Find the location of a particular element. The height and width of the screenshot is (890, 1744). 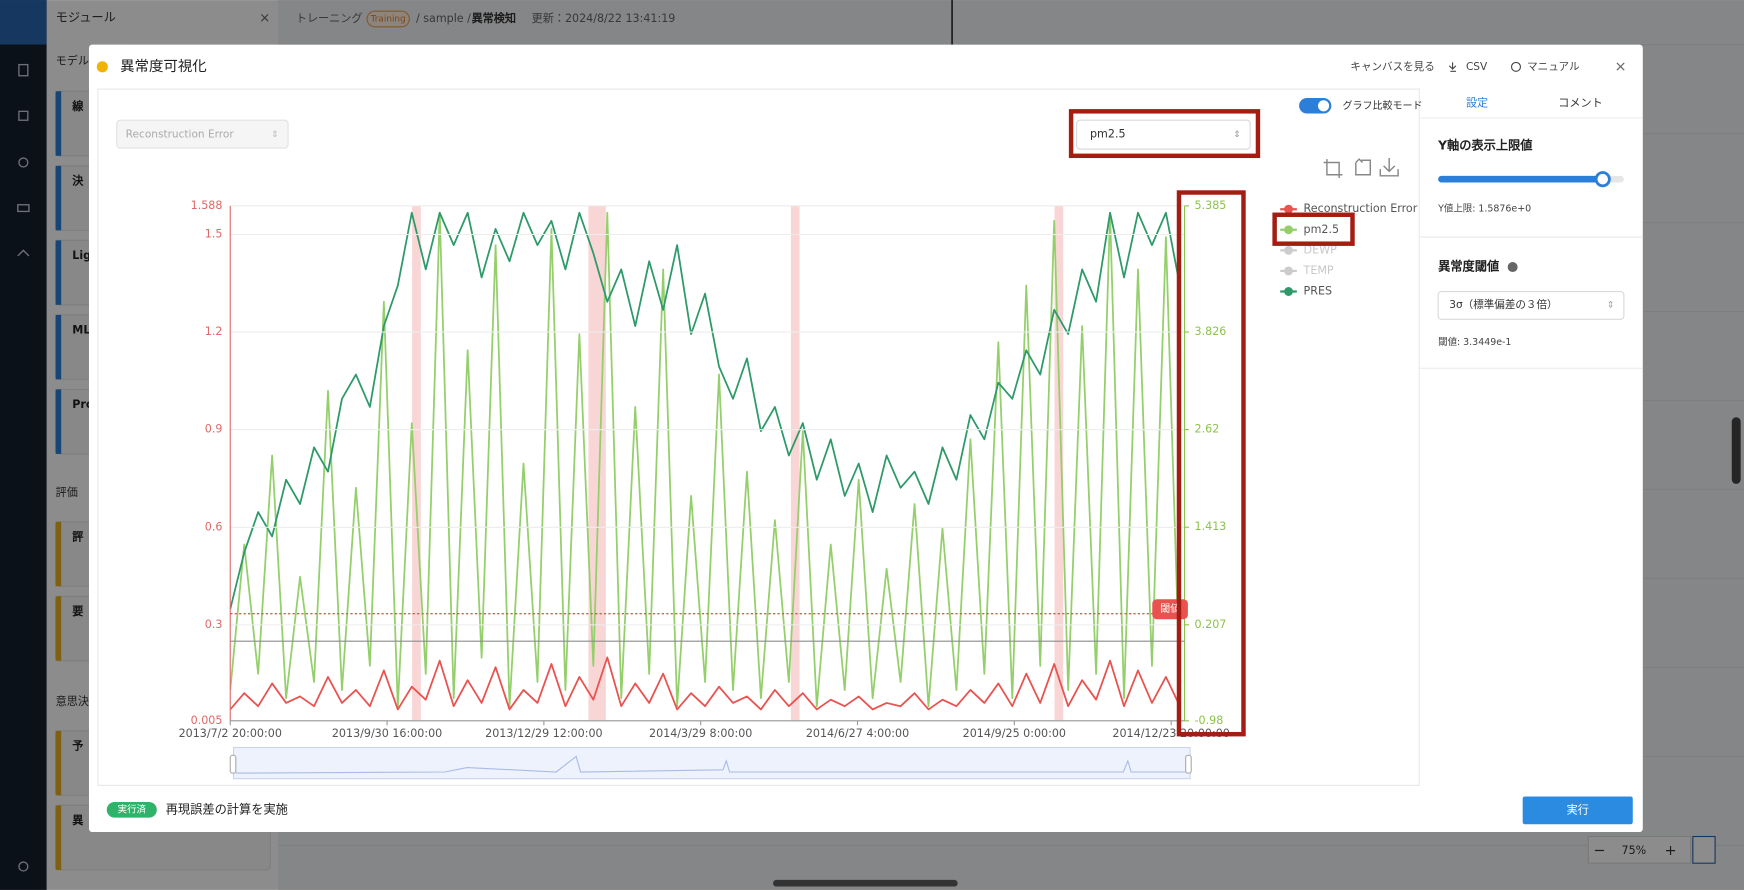

tab-settings: 設定 is located at coordinates (1477, 103).